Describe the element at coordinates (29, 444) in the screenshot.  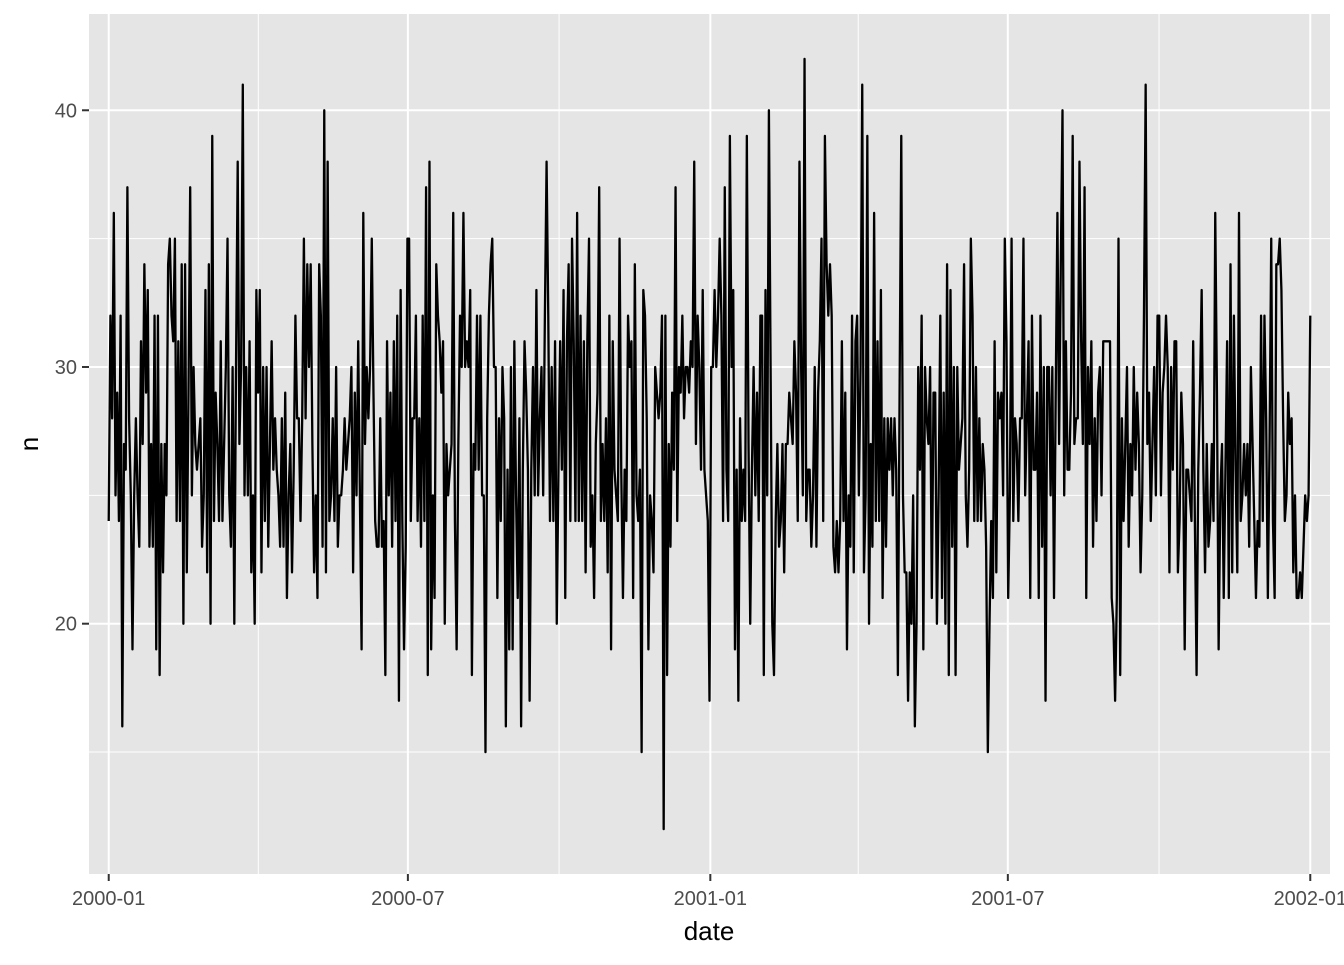
I see `y-axis-title: n` at that location.